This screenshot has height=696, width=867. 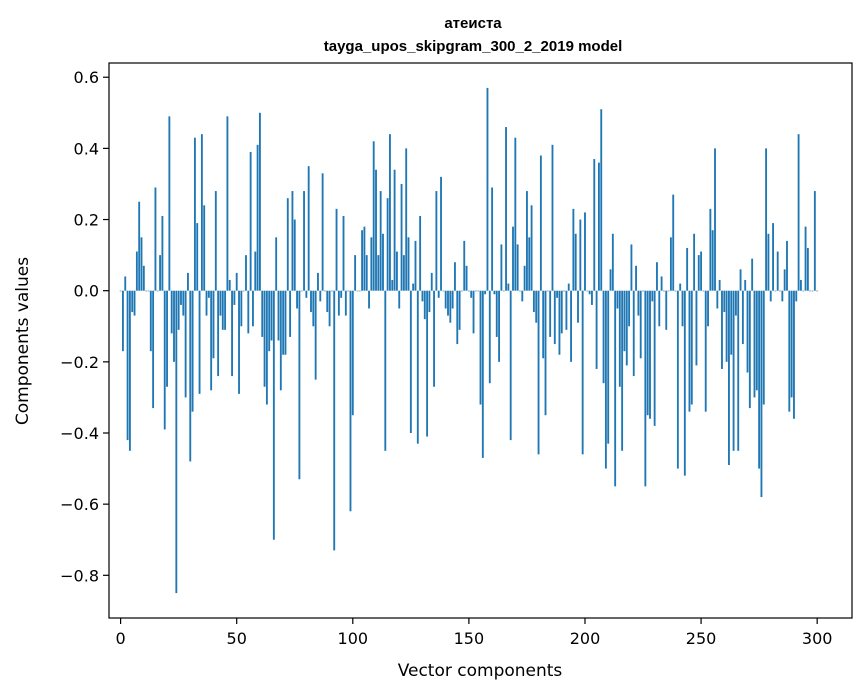 I want to click on y-tick-label: −0.8, so click(x=79, y=575).